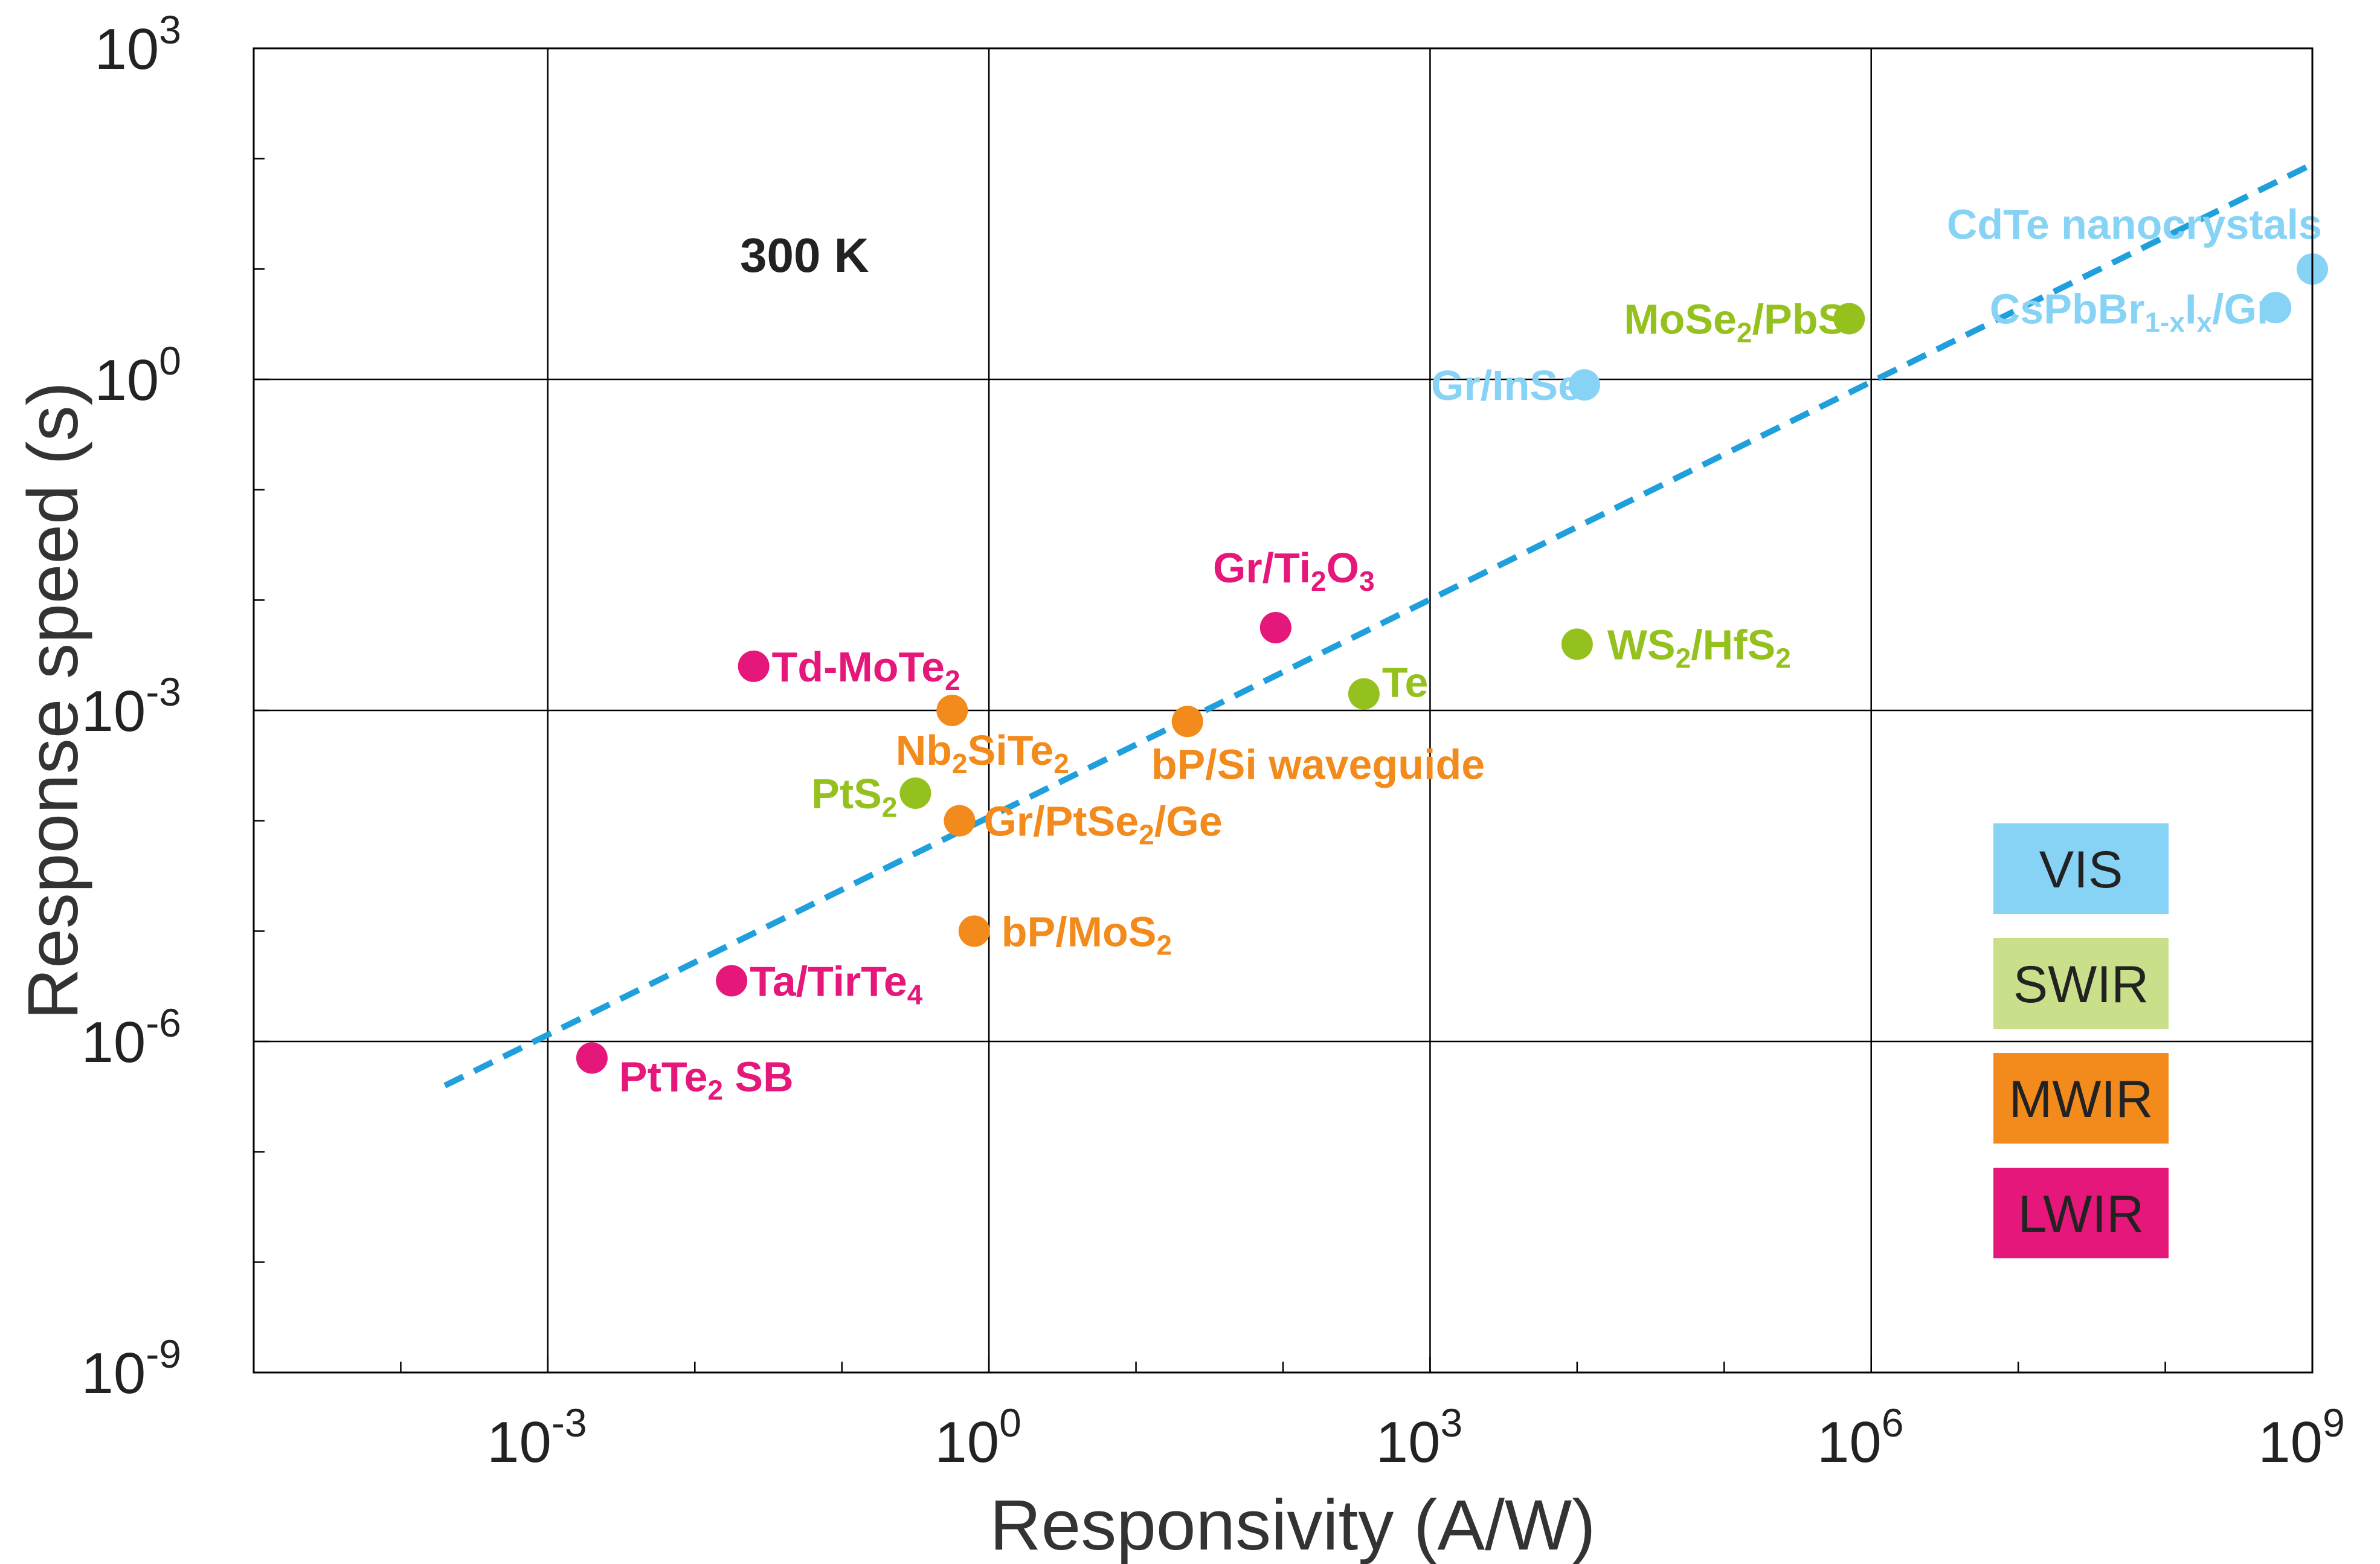 The height and width of the screenshot is (1564, 2380). I want to click on y-tick-label: 10³, so click(138, 44).